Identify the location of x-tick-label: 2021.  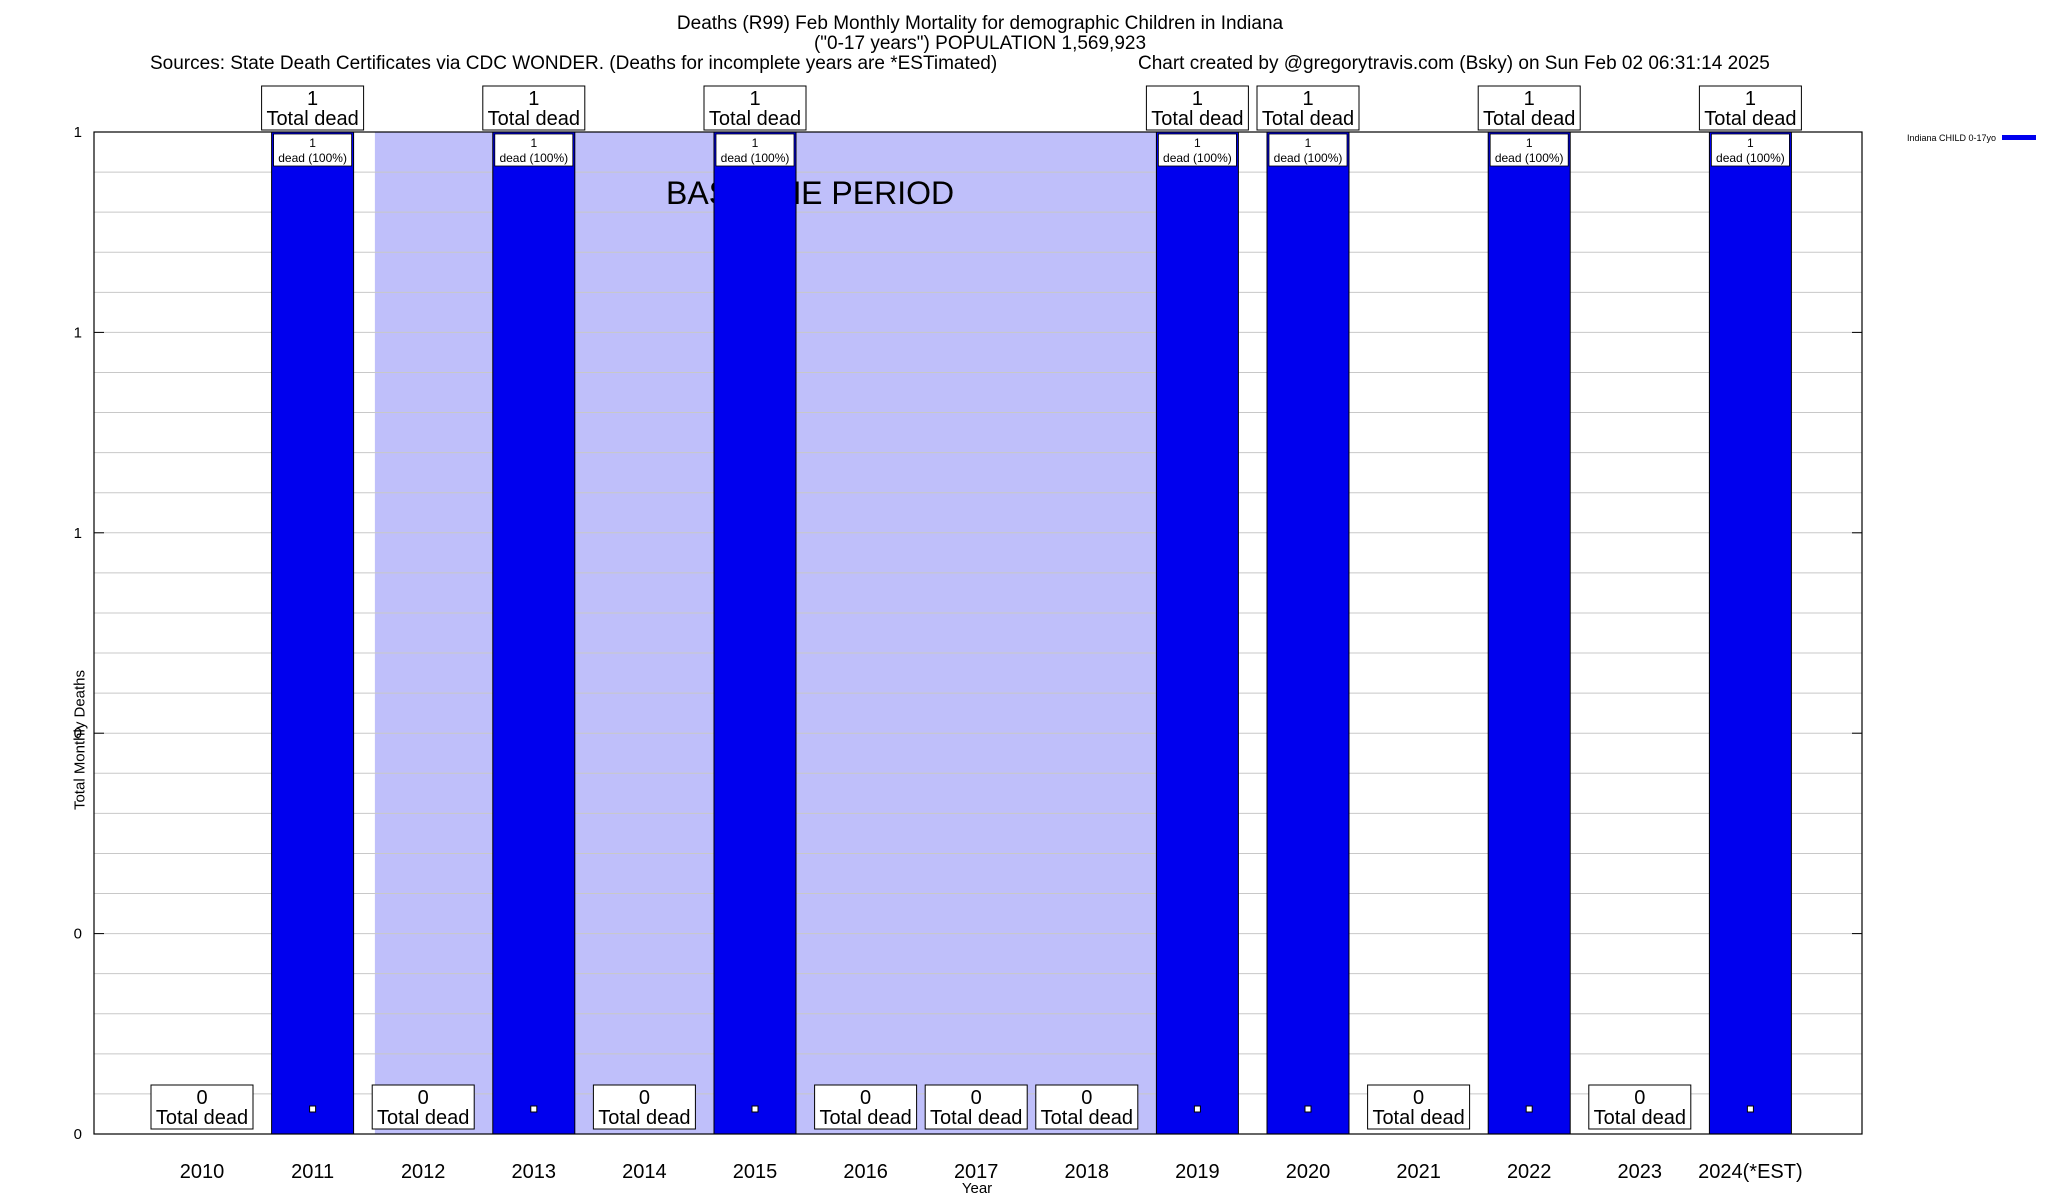
(1418, 1172).